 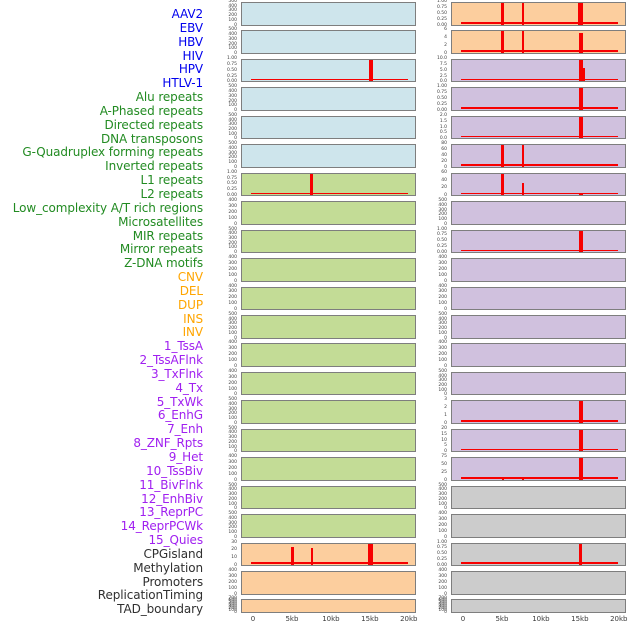 I want to click on y-axis-ticks: 10.0 7.5 5.0 2.5 0.0, so click(x=430, y=70).